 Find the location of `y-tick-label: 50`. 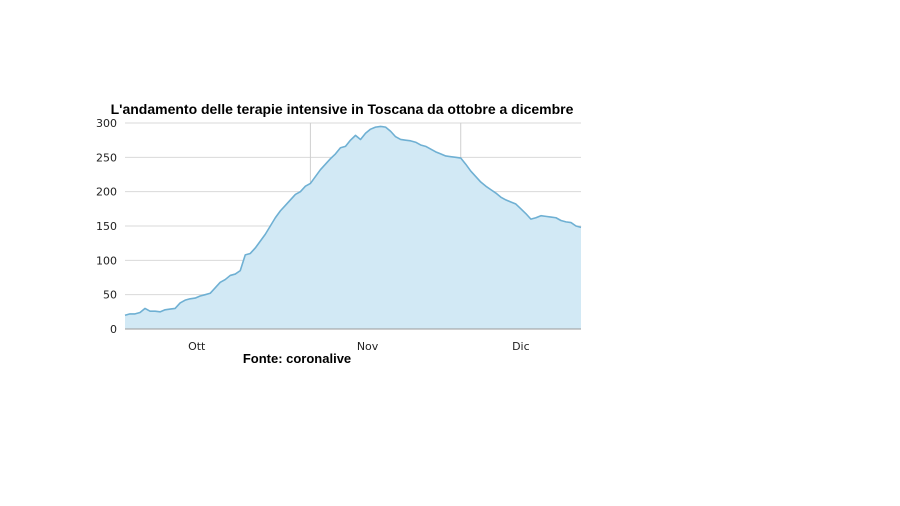

y-tick-label: 50 is located at coordinates (110, 295).